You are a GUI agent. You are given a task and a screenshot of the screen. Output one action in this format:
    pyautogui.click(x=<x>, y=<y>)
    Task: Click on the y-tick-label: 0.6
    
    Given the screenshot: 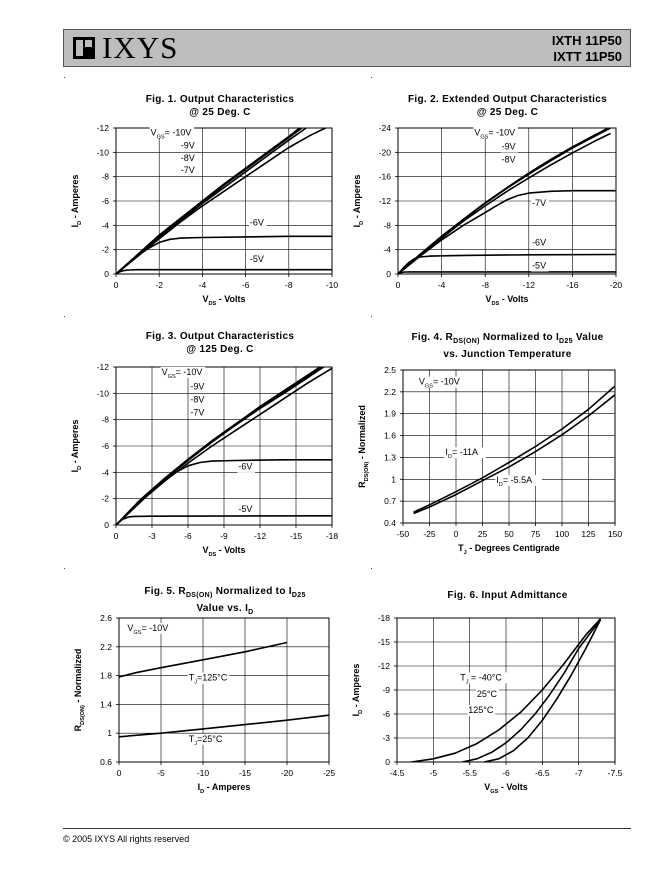 What is the action you would take?
    pyautogui.click(x=106, y=762)
    